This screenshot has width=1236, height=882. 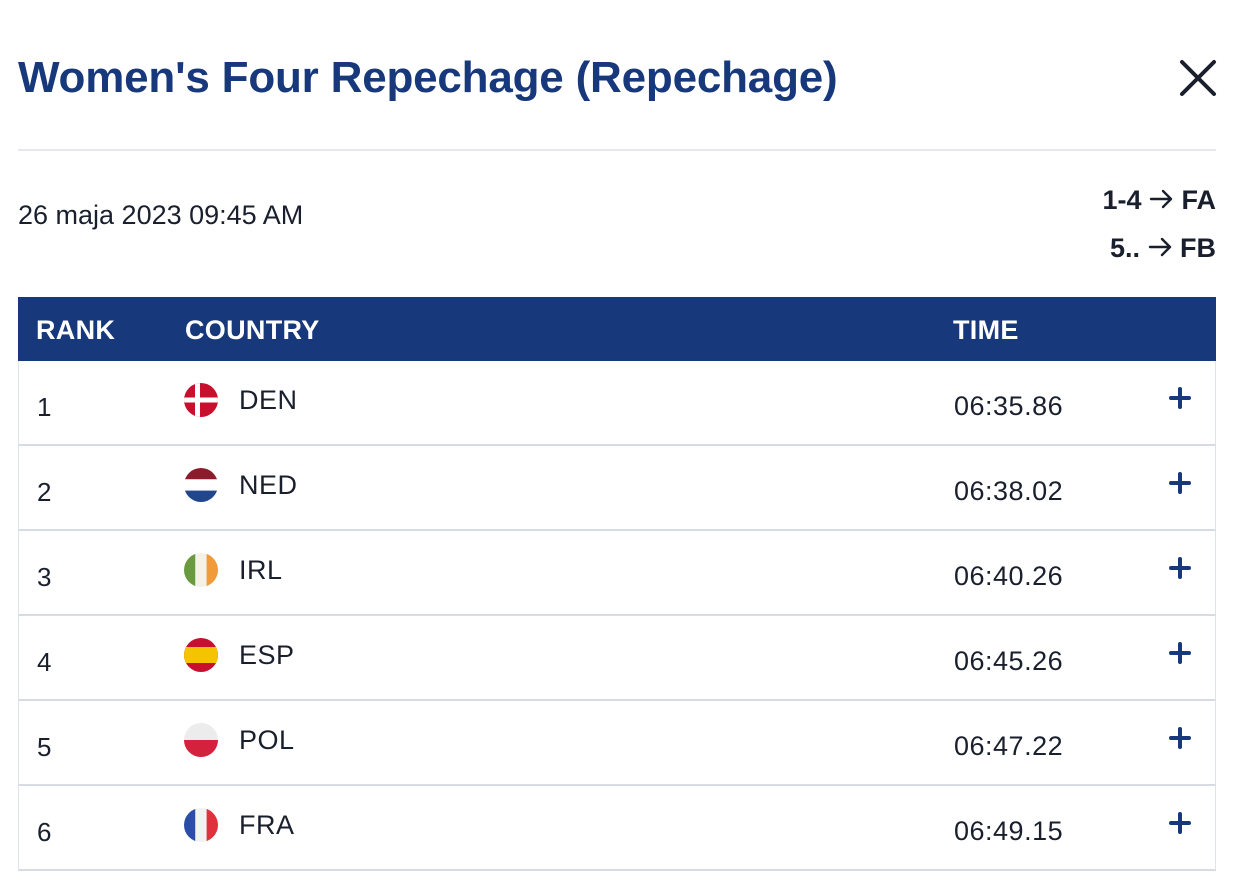 What do you see at coordinates (617, 488) in the screenshot?
I see `table-row: 2 NED 06:38.02` at bounding box center [617, 488].